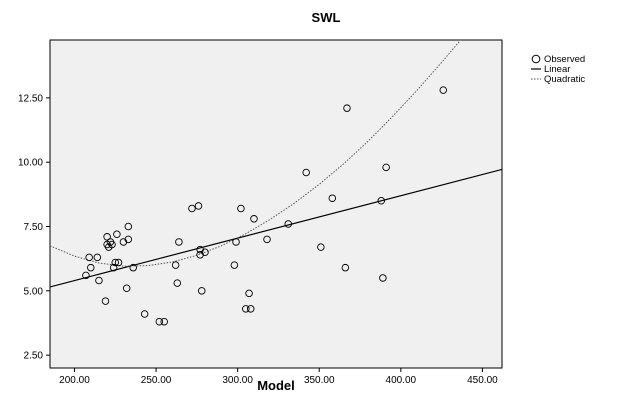 The width and height of the screenshot is (623, 397). Describe the element at coordinates (30, 163) in the screenshot. I see `y-tick-label: 10.00` at that location.